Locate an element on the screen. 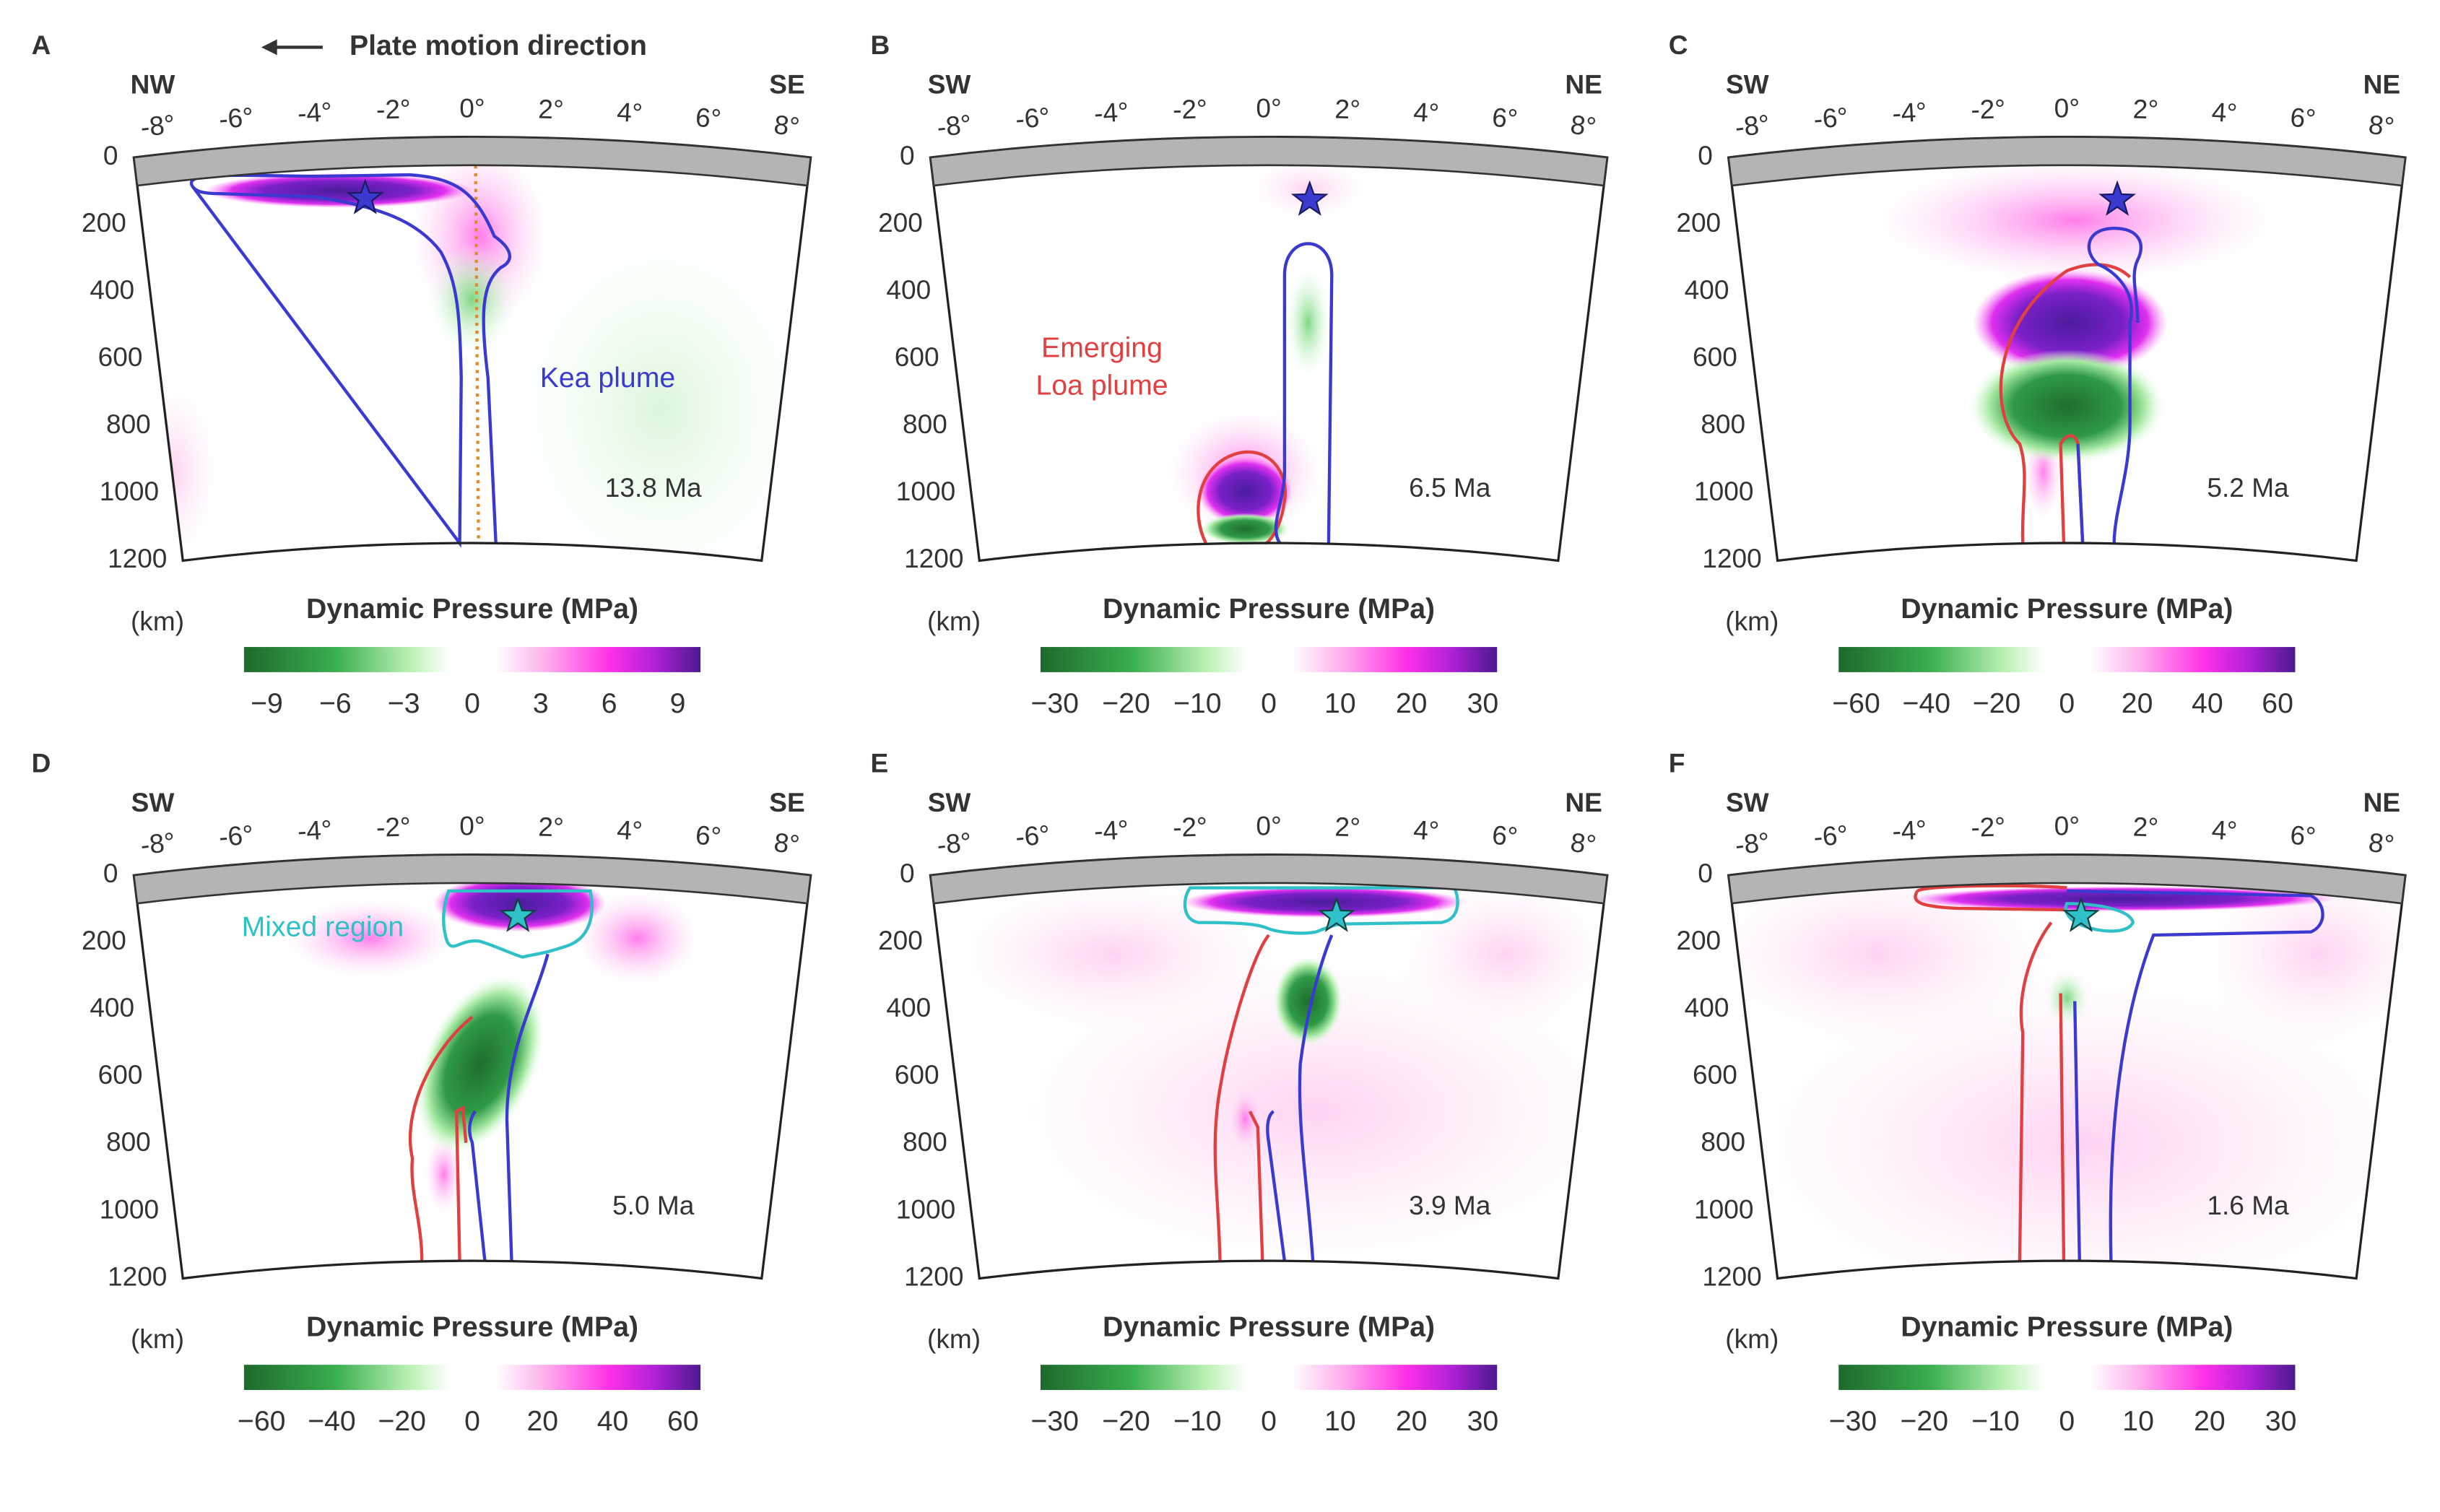 The width and height of the screenshot is (2440, 1512). x-tick-label: 0° is located at coordinates (2067, 107).